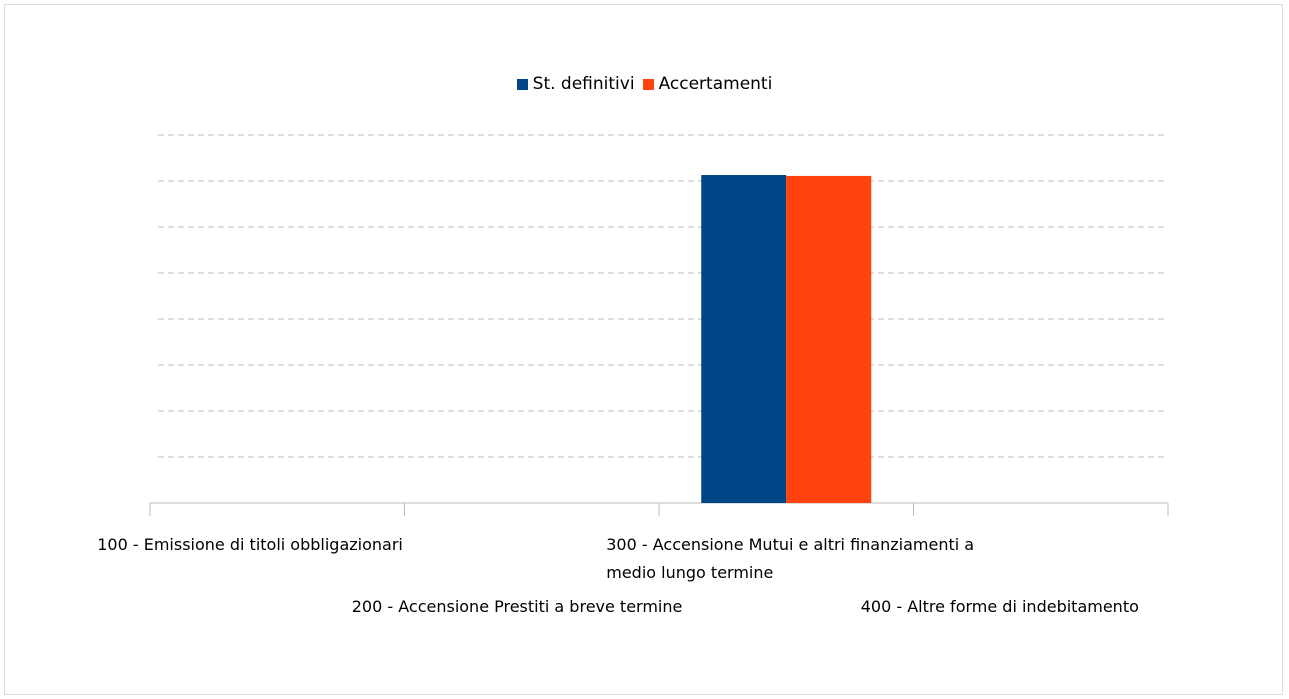 The image size is (1289, 699). I want to click on legend: St. definitivi Accertamenti, so click(644, 84).